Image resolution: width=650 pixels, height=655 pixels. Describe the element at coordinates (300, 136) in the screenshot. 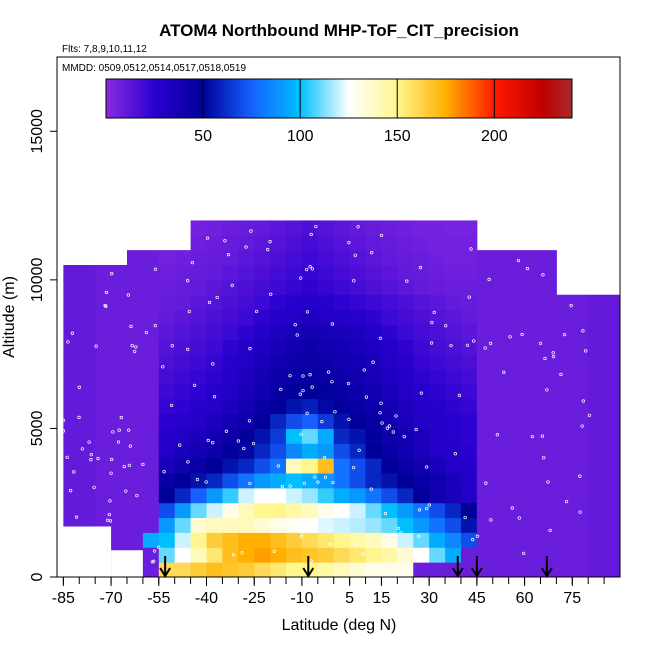

I see `colorbar-tick-label: 100` at that location.